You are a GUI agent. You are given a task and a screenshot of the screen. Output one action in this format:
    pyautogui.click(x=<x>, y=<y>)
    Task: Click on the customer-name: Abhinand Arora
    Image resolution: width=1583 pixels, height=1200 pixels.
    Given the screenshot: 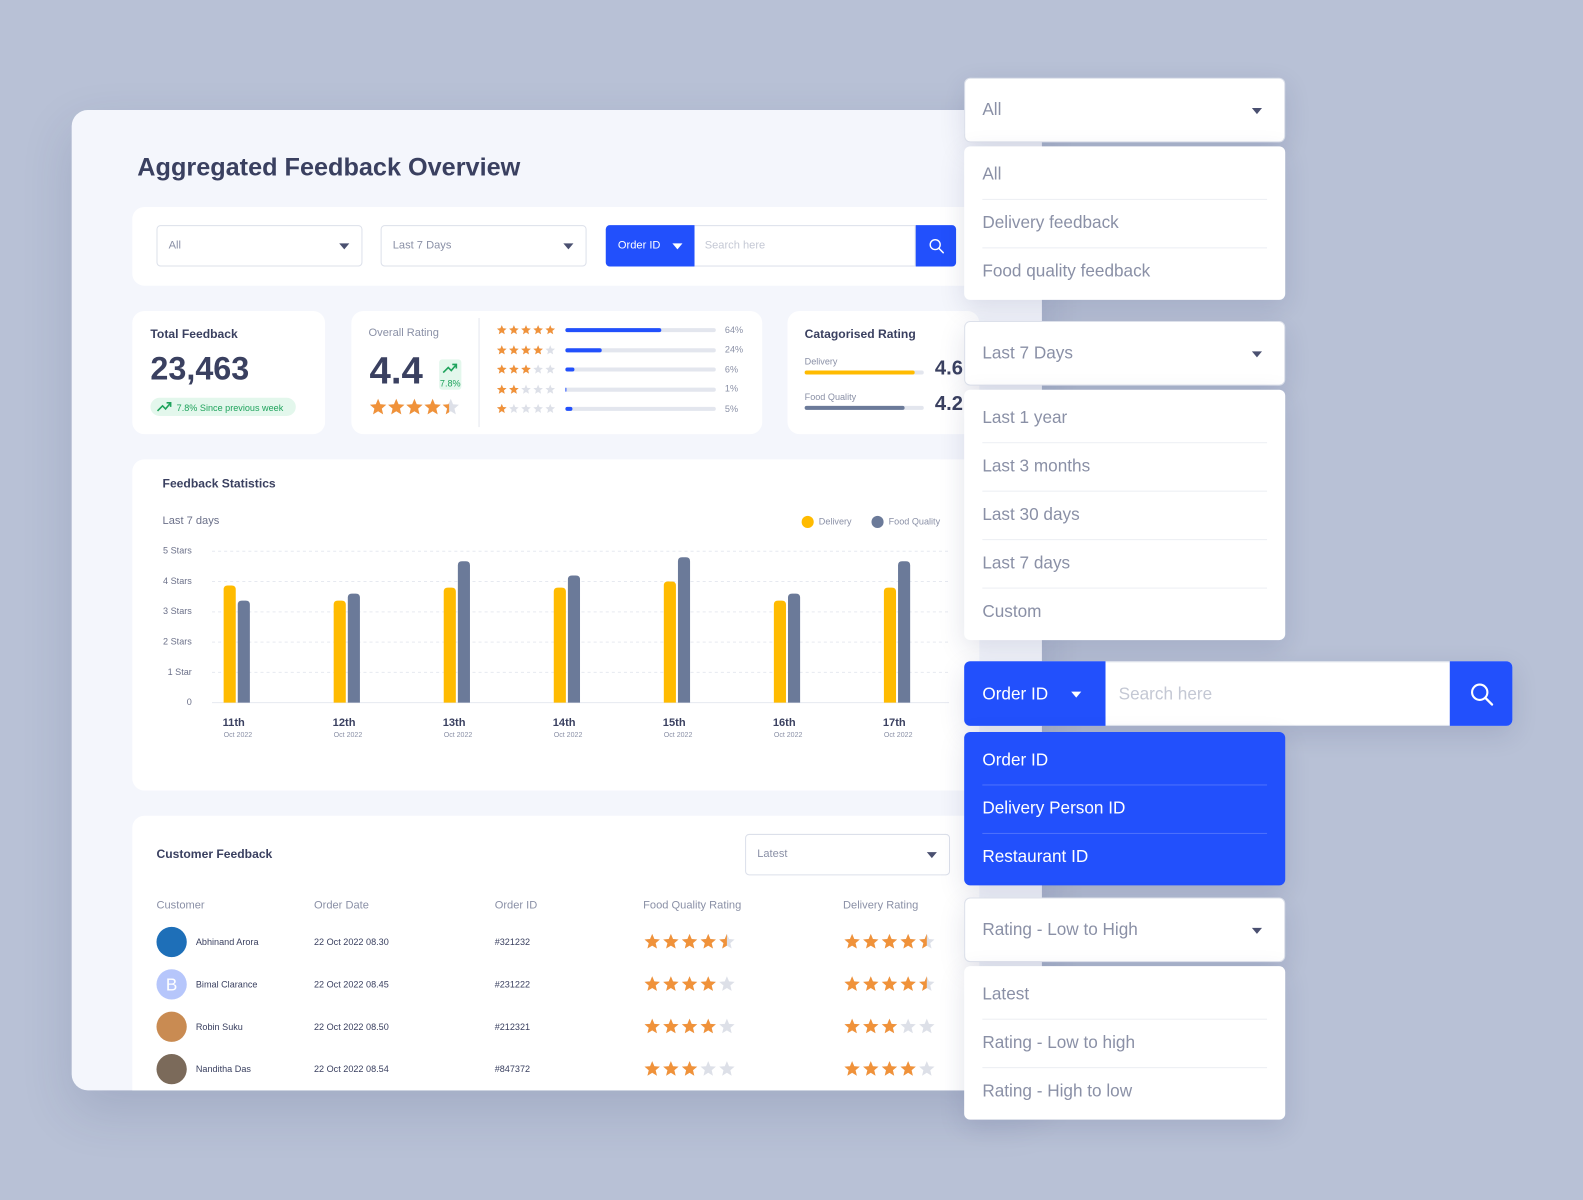 What is the action you would take?
    pyautogui.click(x=227, y=941)
    